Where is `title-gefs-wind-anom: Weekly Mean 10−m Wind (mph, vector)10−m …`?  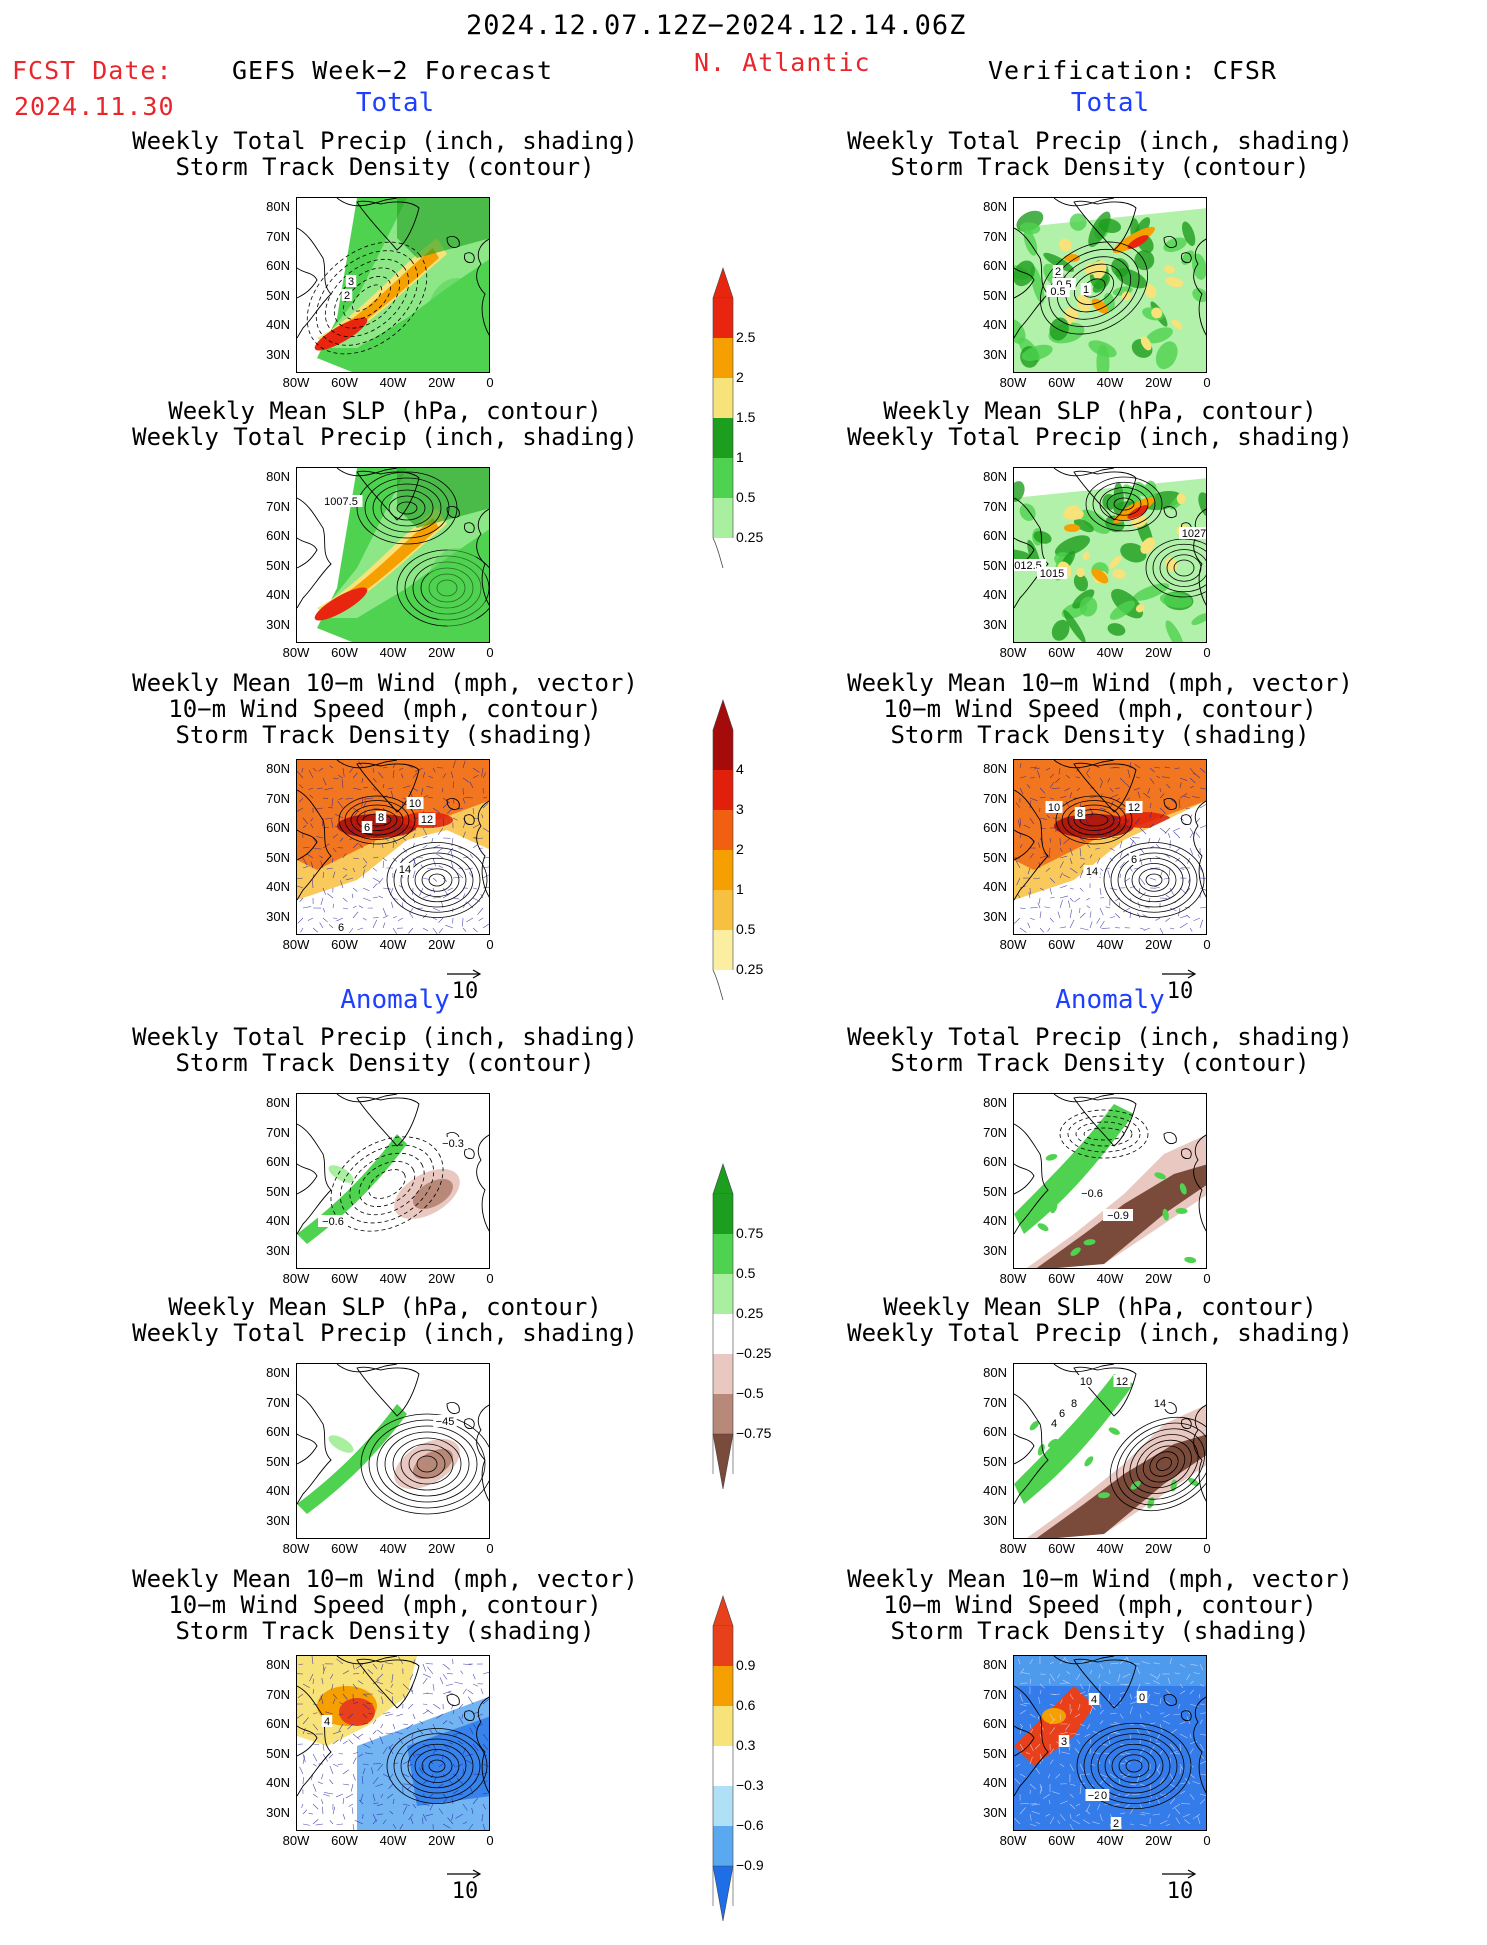
title-gefs-wind-anom: Weekly Mean 10−m Wind (mph, vector)10−m … is located at coordinates (385, 1605).